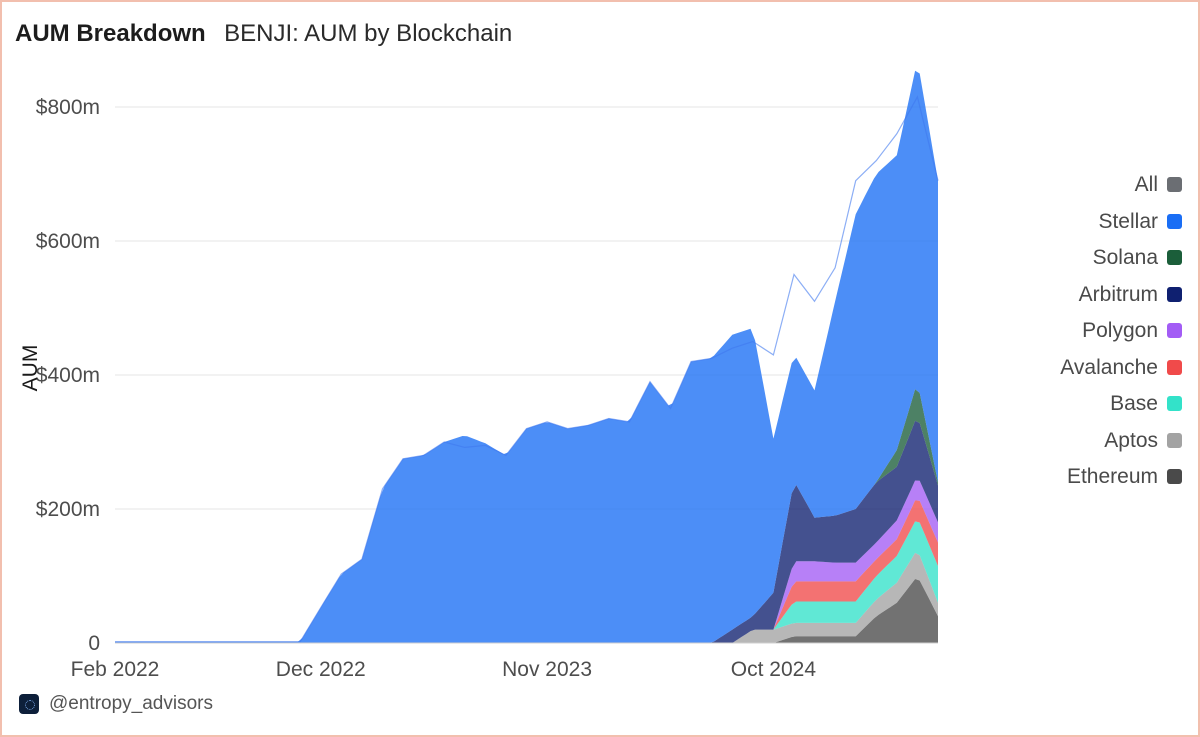 This screenshot has height=737, width=1200. What do you see at coordinates (1095, 188) in the screenshot?
I see `legend-item-all: All` at bounding box center [1095, 188].